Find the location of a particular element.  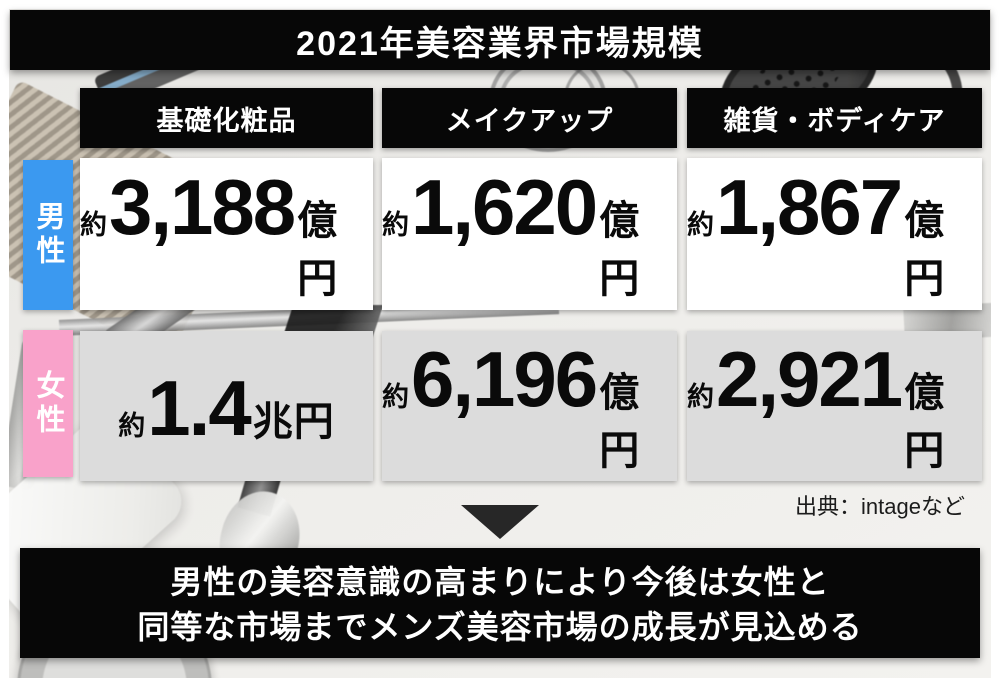

value-number: 1,867 is located at coordinates (809, 207).